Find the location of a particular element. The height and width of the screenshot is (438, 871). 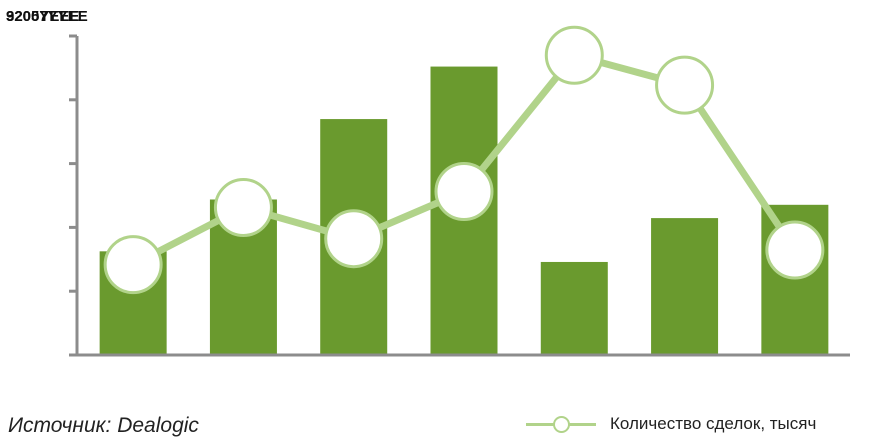

header-clutter-text-1: 92007YYEE is located at coordinates (47, 16).